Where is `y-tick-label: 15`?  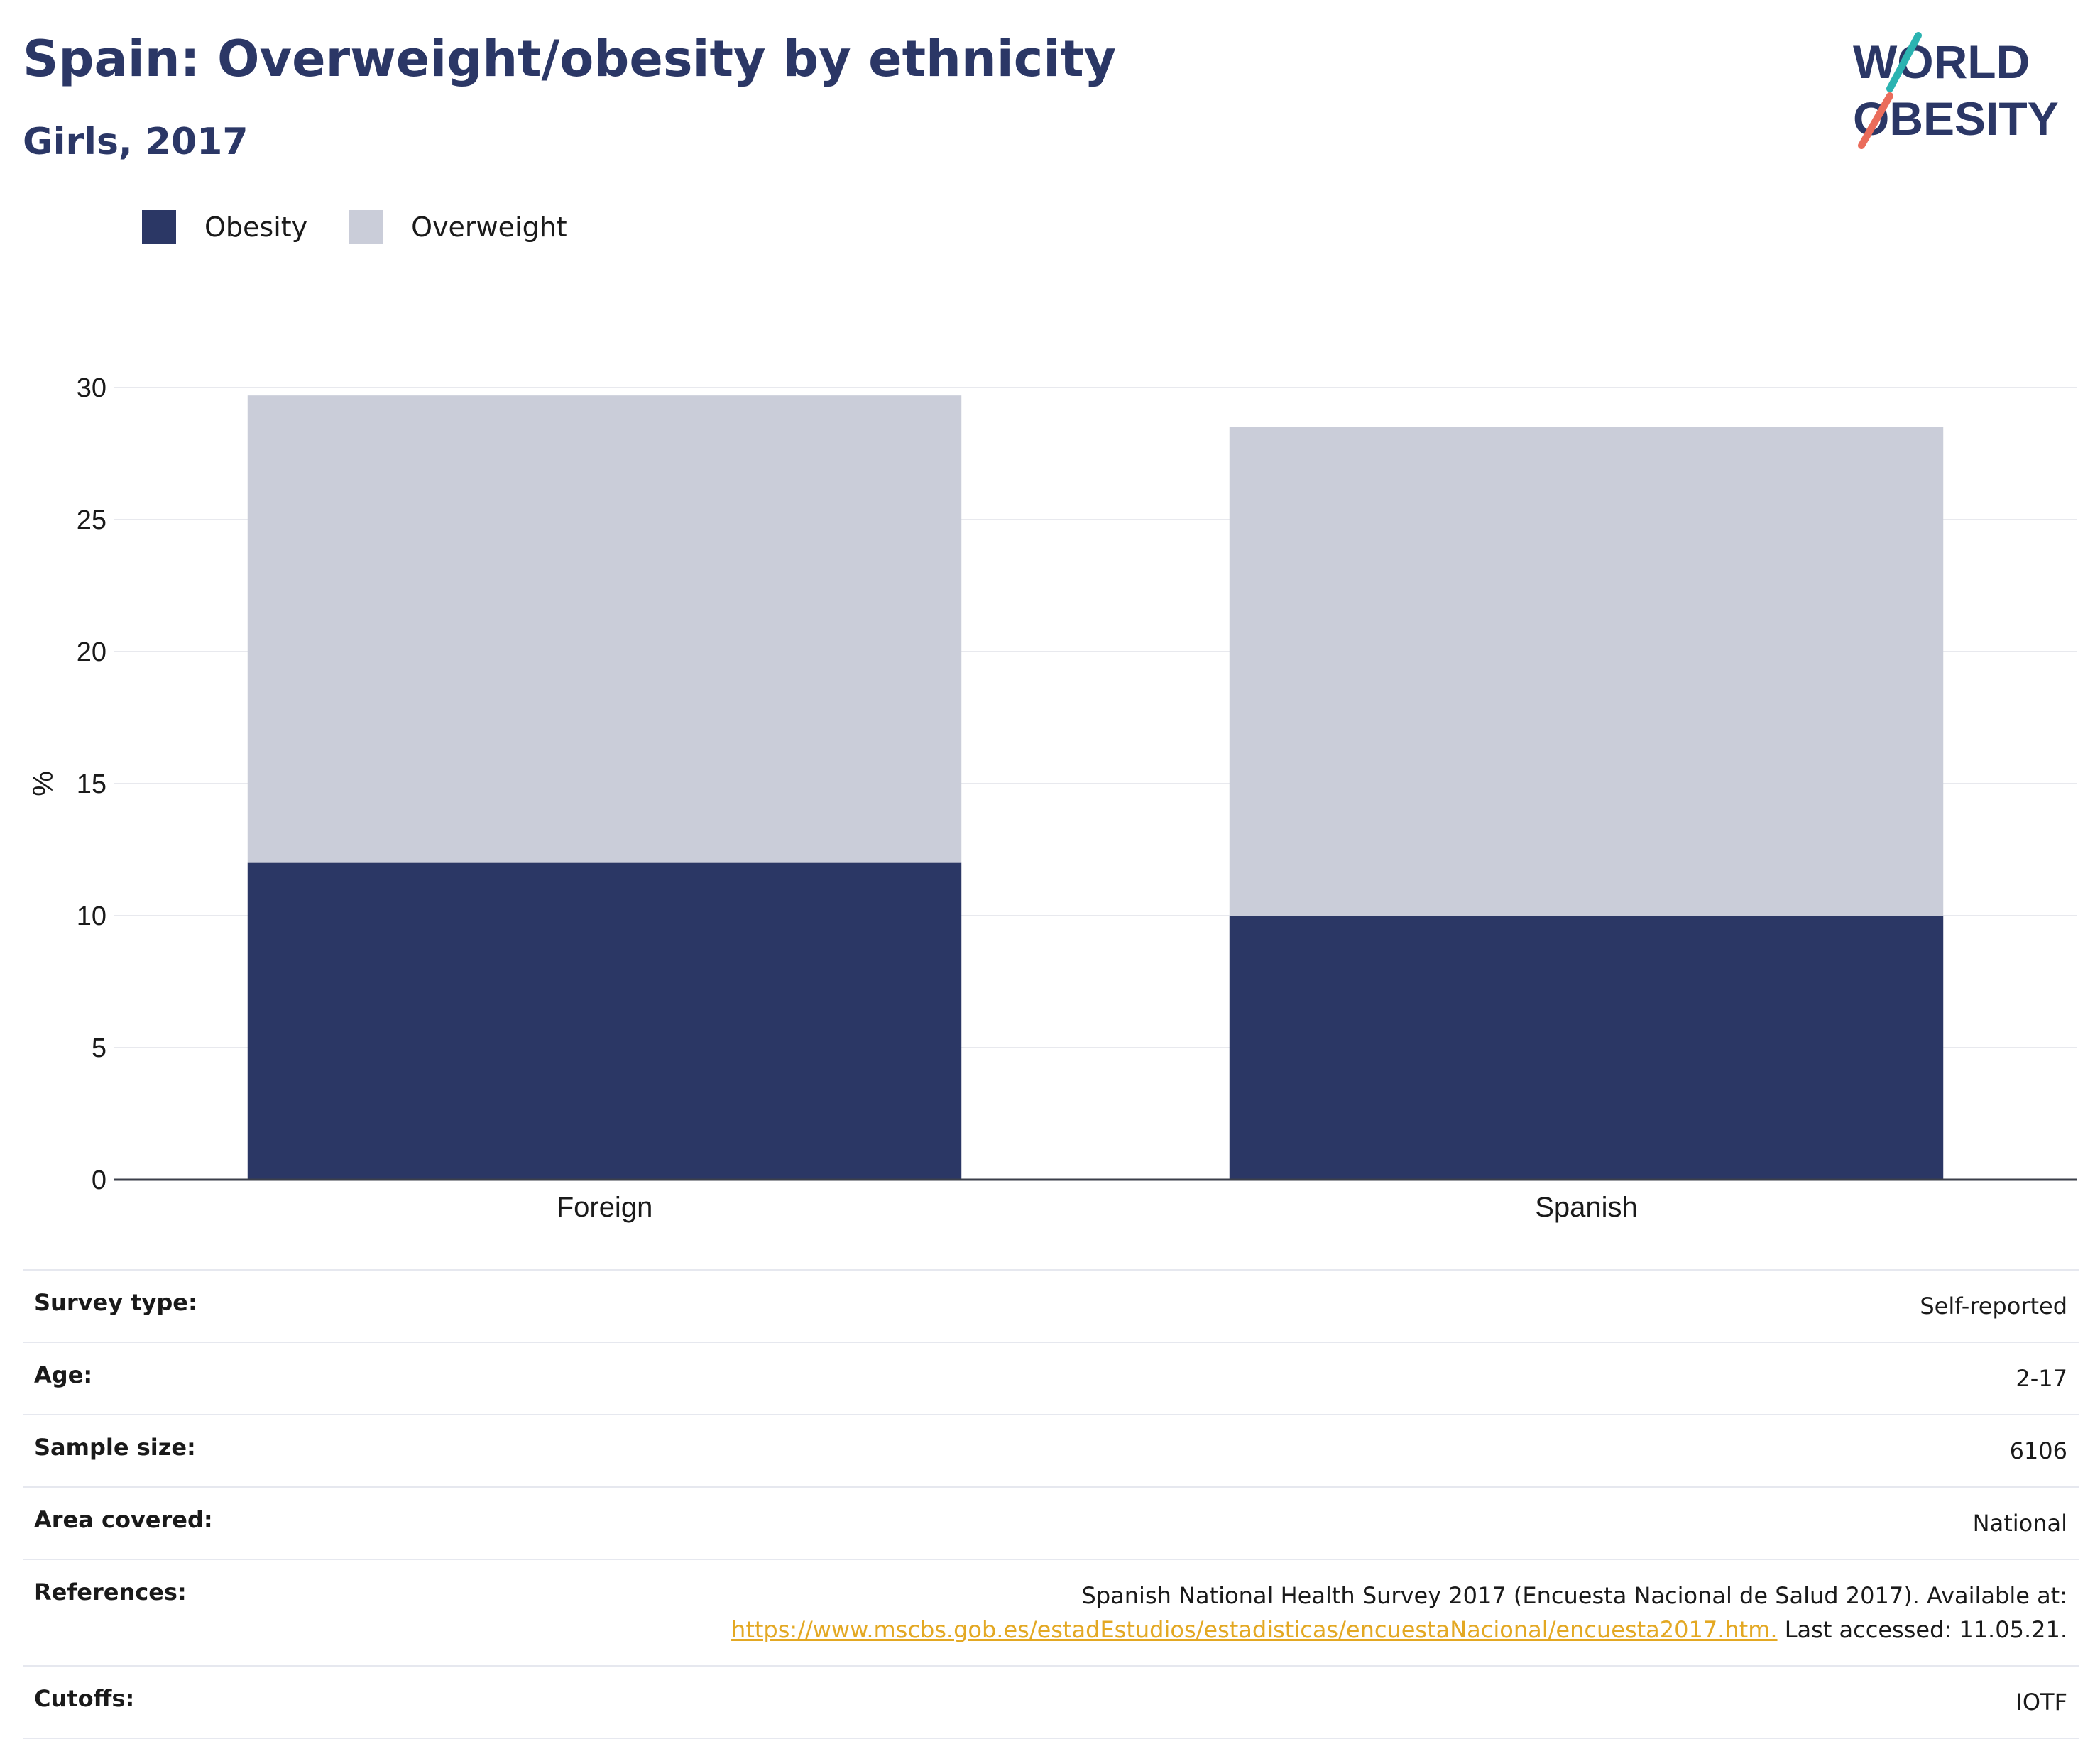 y-tick-label: 15 is located at coordinates (91, 784).